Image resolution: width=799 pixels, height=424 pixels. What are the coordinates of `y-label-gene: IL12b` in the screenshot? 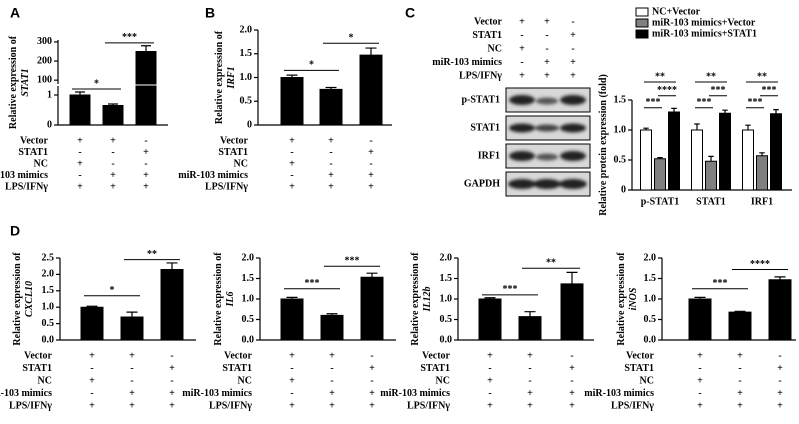 It's located at (427, 300).